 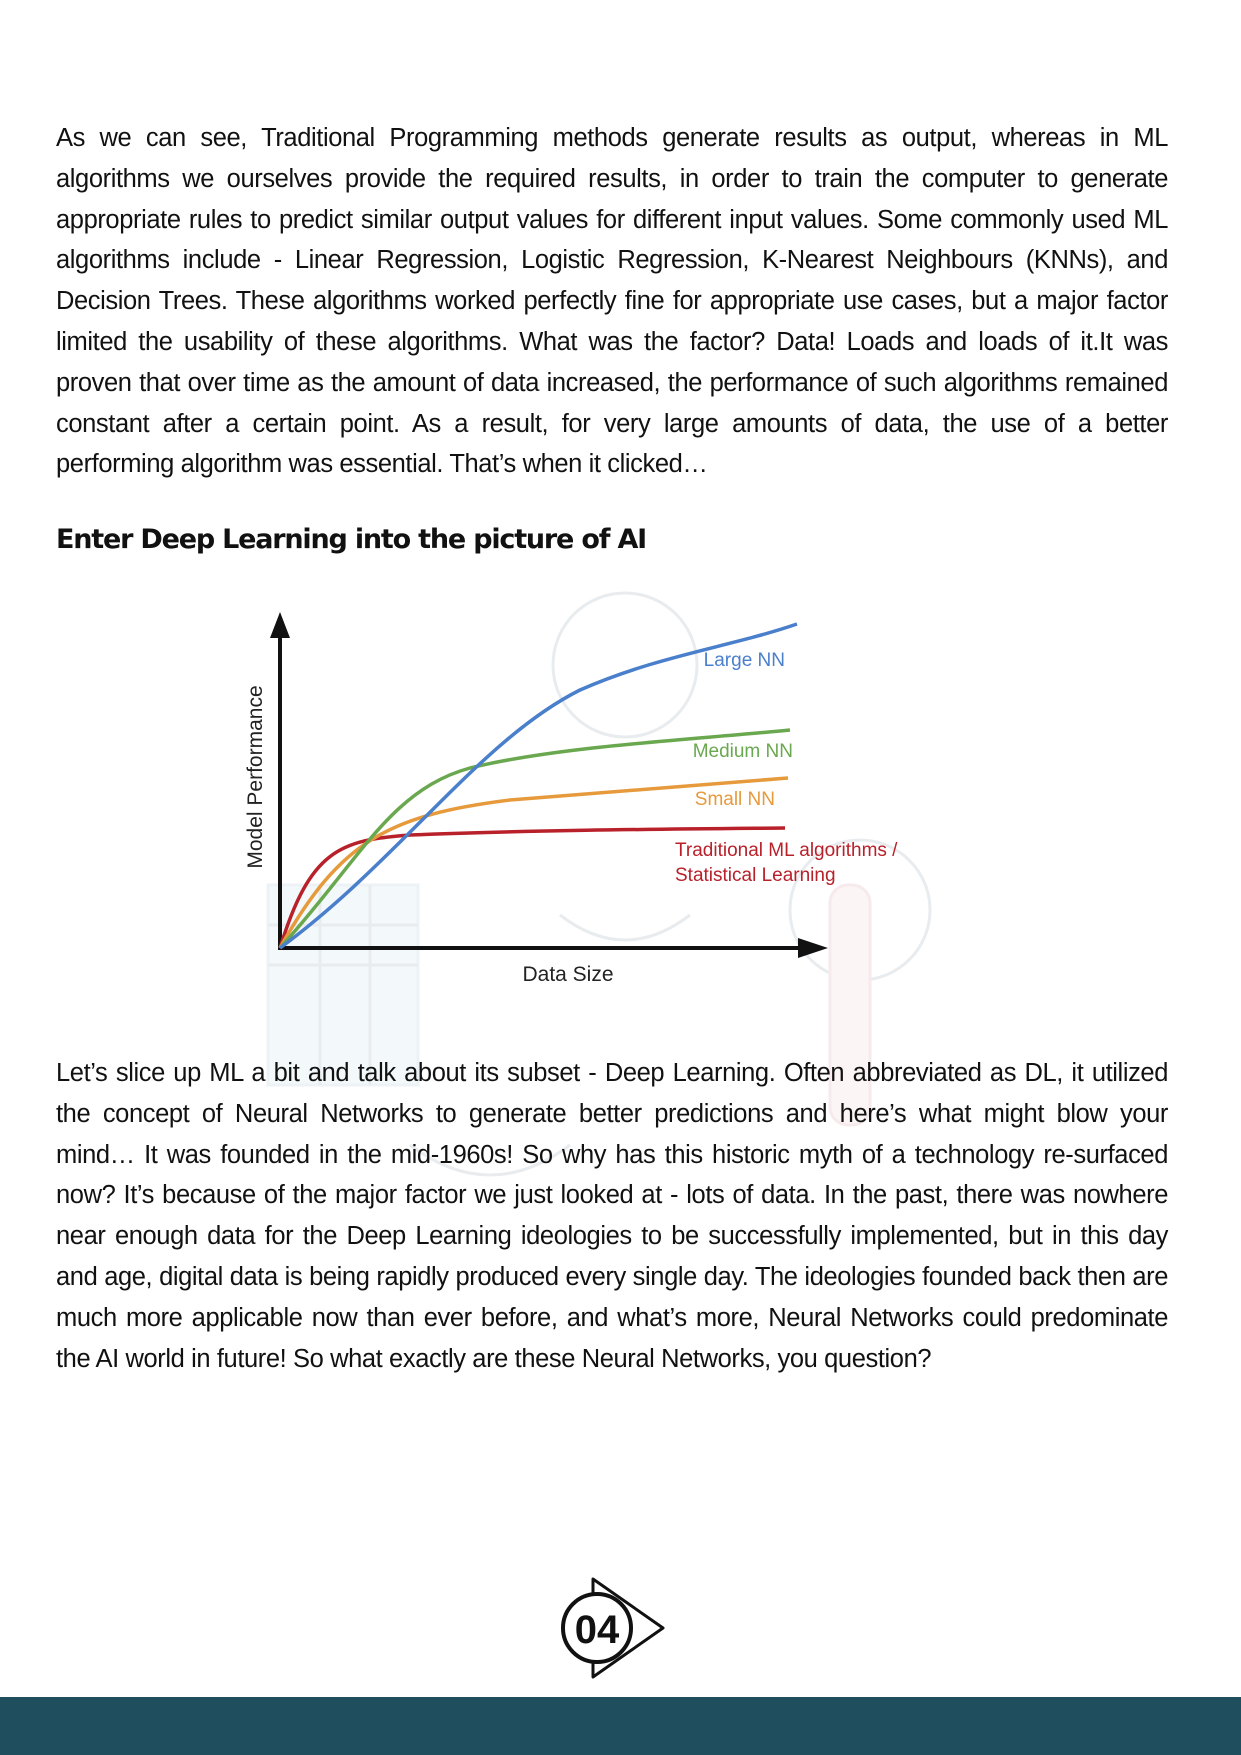 I want to click on footer-bar, so click(x=620, y=1726).